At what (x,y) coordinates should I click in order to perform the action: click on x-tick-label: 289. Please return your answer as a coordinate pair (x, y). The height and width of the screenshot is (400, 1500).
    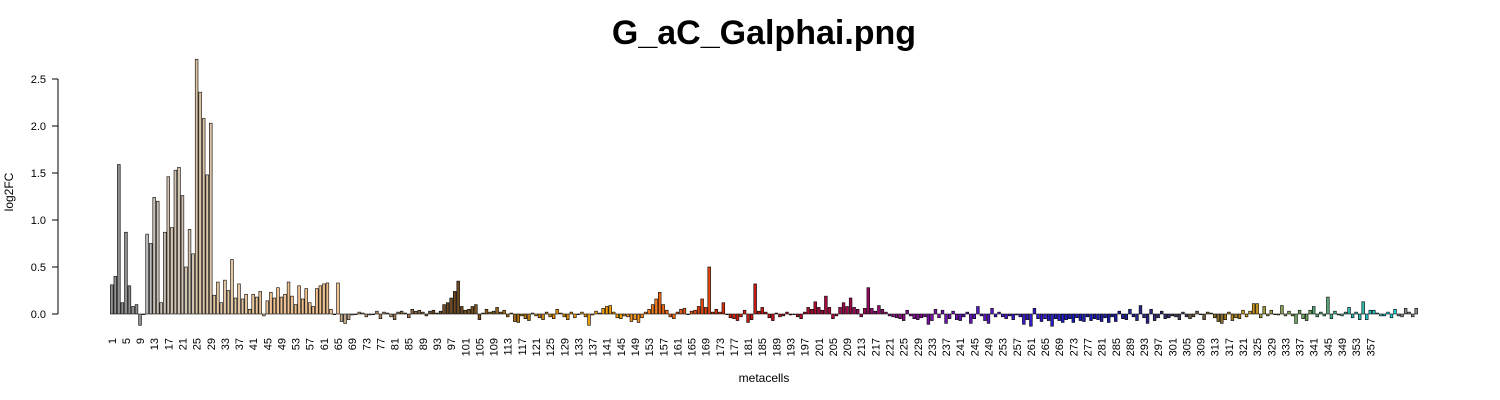
    Looking at the image, I should click on (1131, 347).